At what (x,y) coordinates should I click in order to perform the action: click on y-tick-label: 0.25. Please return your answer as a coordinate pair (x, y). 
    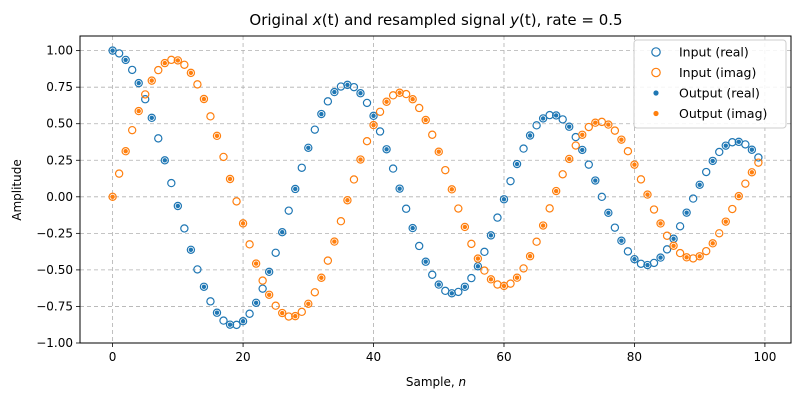
    Looking at the image, I should click on (59, 160).